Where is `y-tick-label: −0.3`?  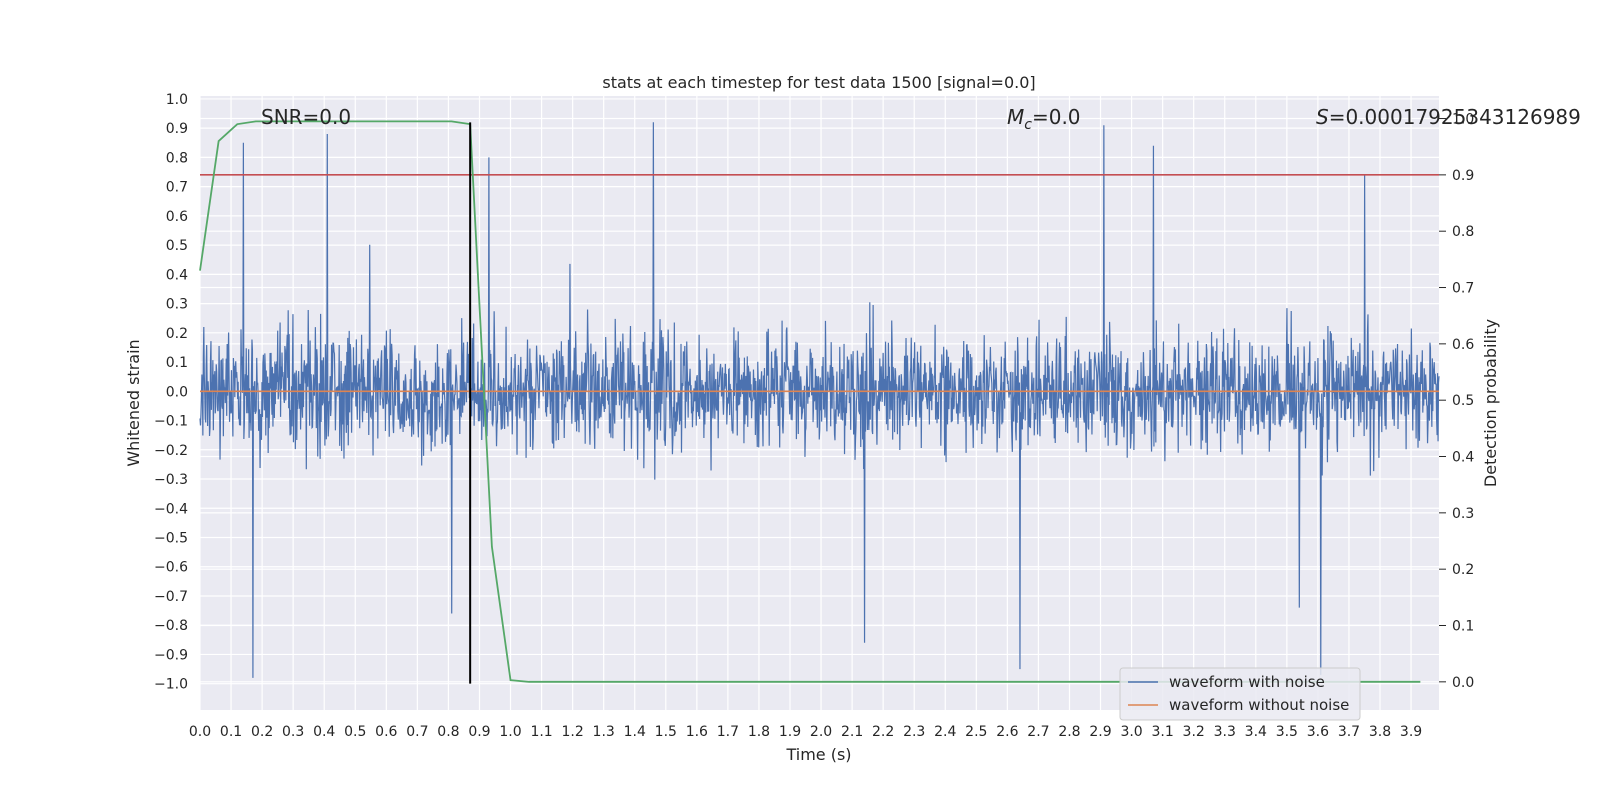 y-tick-label: −0.3 is located at coordinates (171, 480).